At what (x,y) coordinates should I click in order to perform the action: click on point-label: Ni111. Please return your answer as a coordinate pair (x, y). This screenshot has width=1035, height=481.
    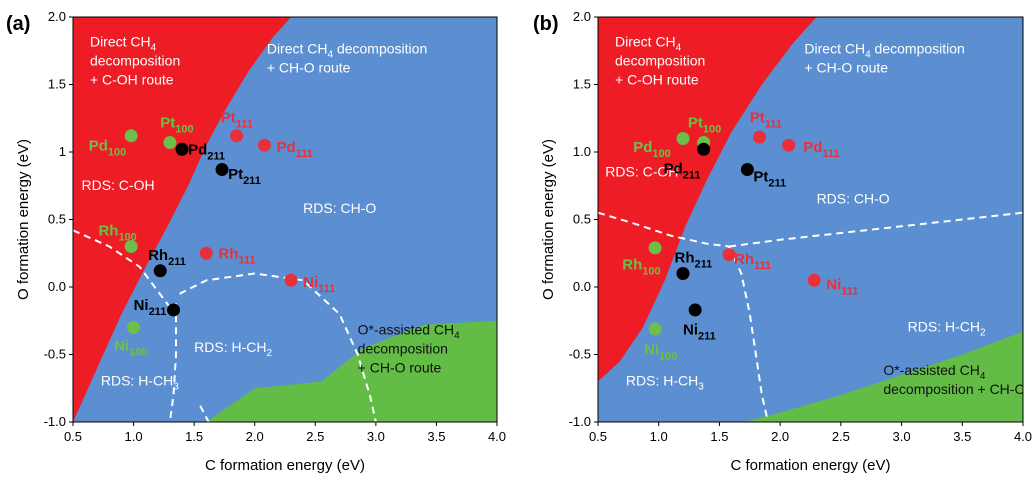
    Looking at the image, I should click on (319, 284).